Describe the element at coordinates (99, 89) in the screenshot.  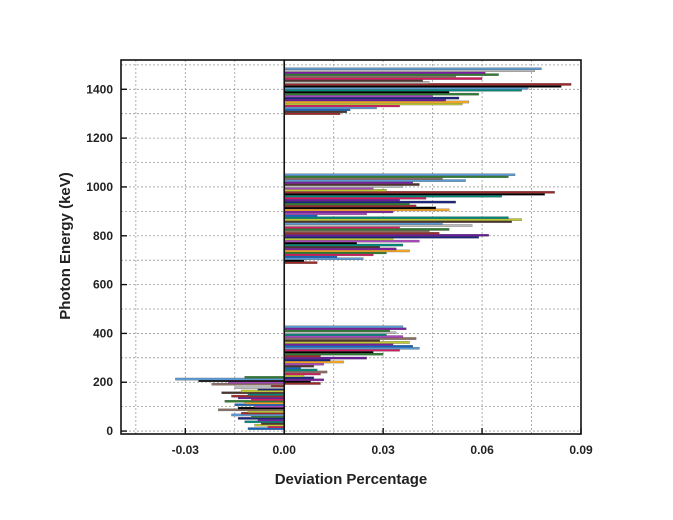
I see `y-tick-label: 1400` at that location.